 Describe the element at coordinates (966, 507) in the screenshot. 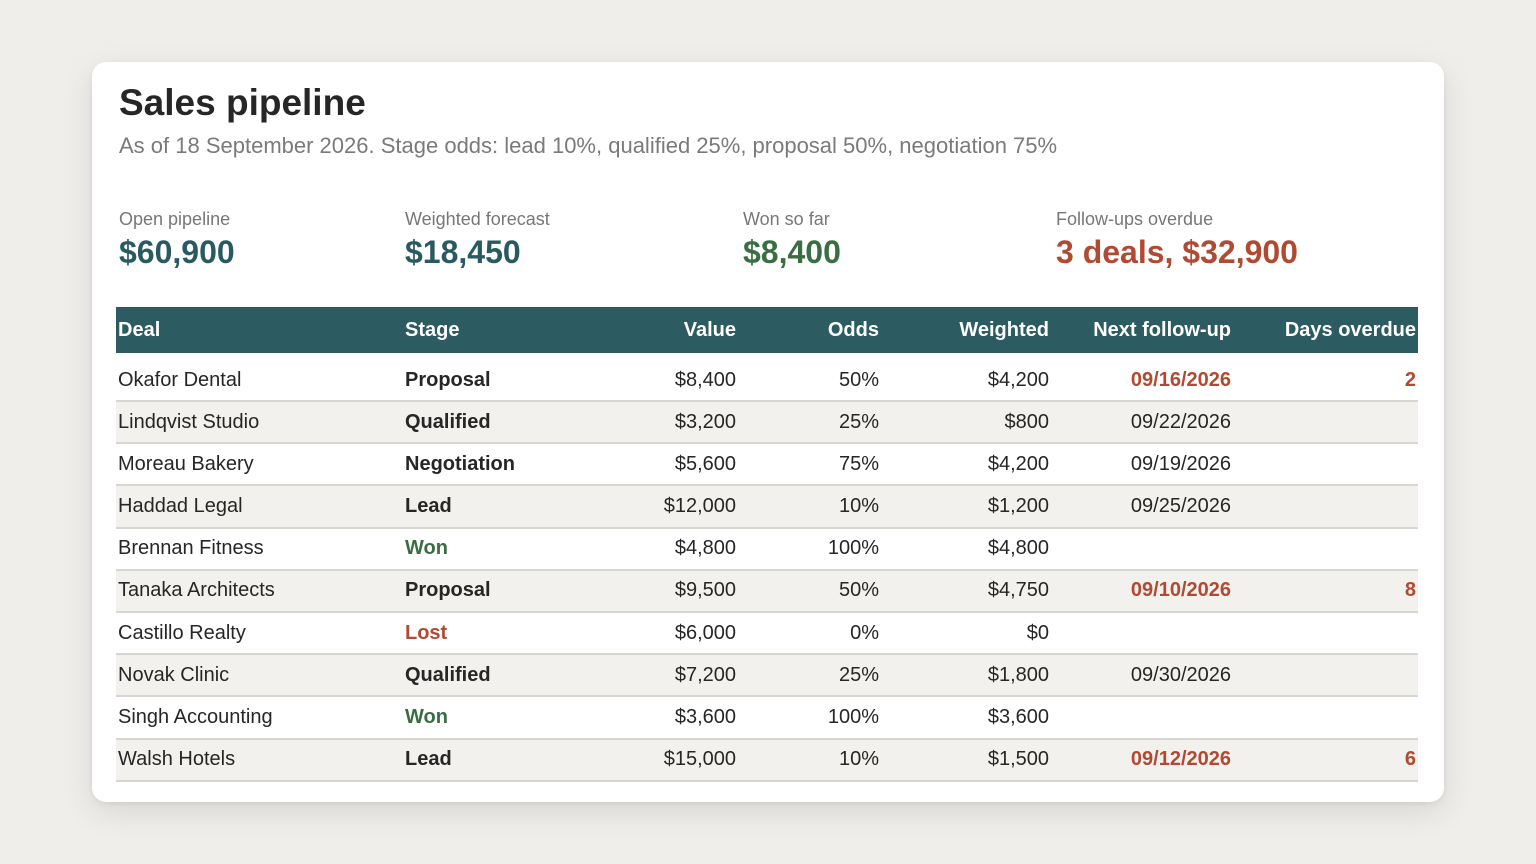

I see `weighted-cell: $1,200` at that location.